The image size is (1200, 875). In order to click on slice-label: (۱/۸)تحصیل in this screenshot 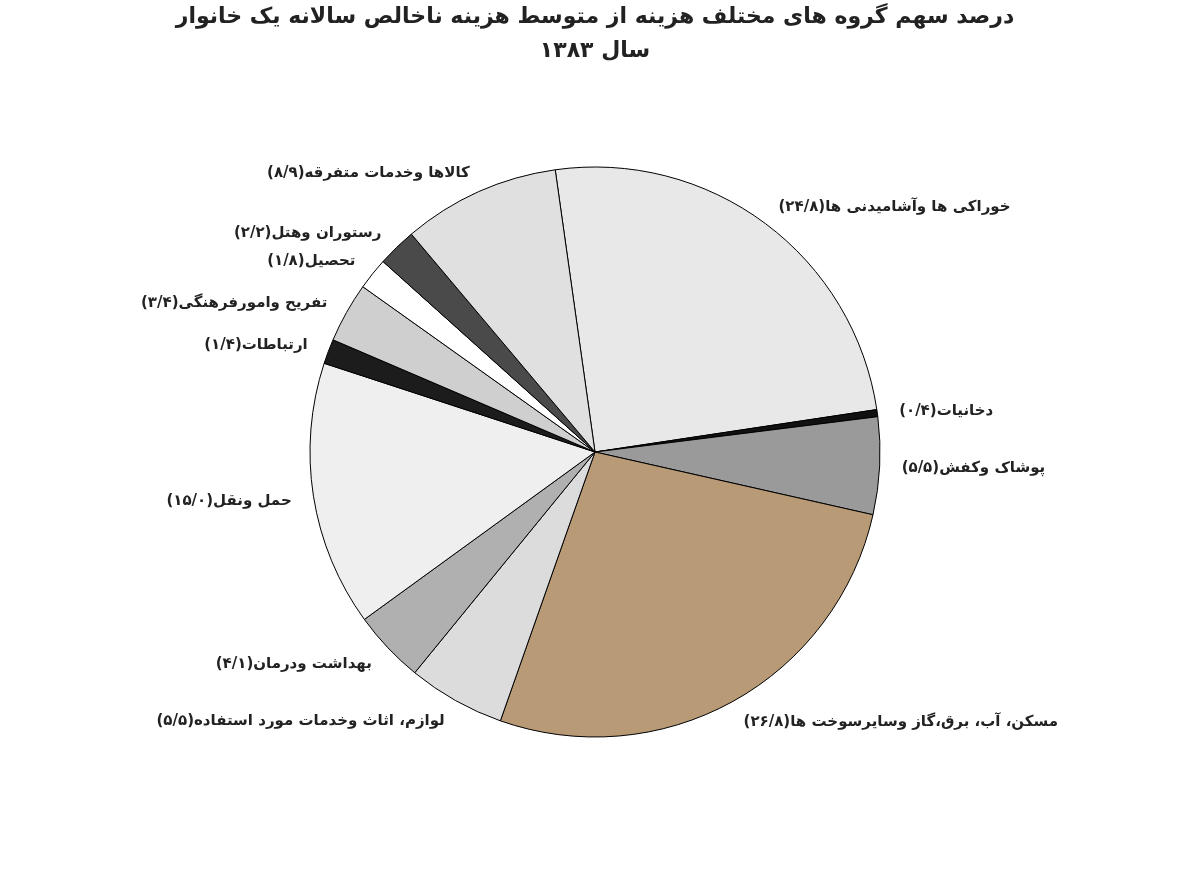, I will do `click(311, 260)`.